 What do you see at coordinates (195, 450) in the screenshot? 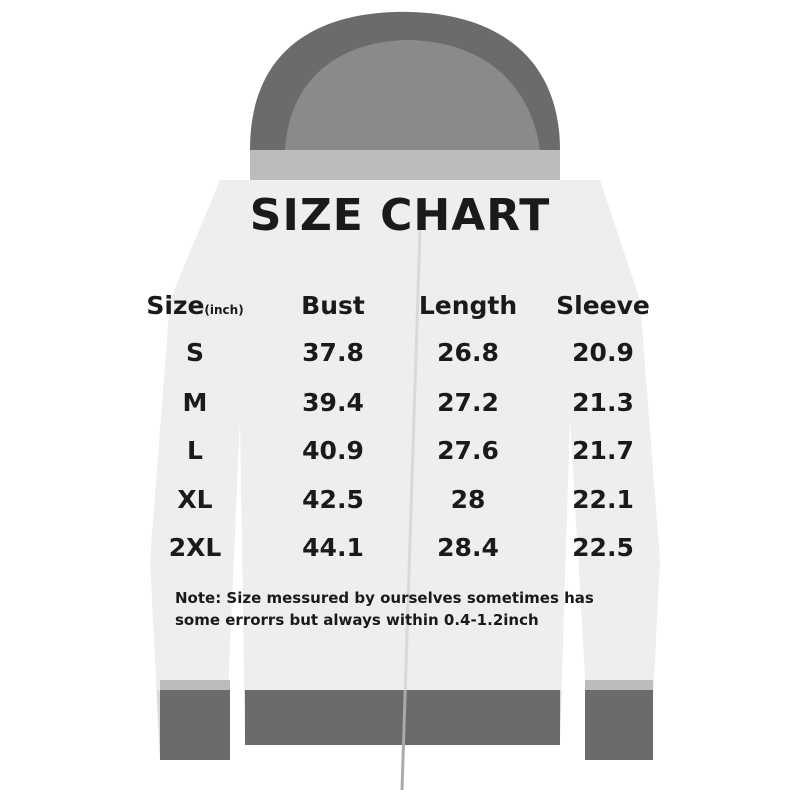
I see `cell-size: L` at bounding box center [195, 450].